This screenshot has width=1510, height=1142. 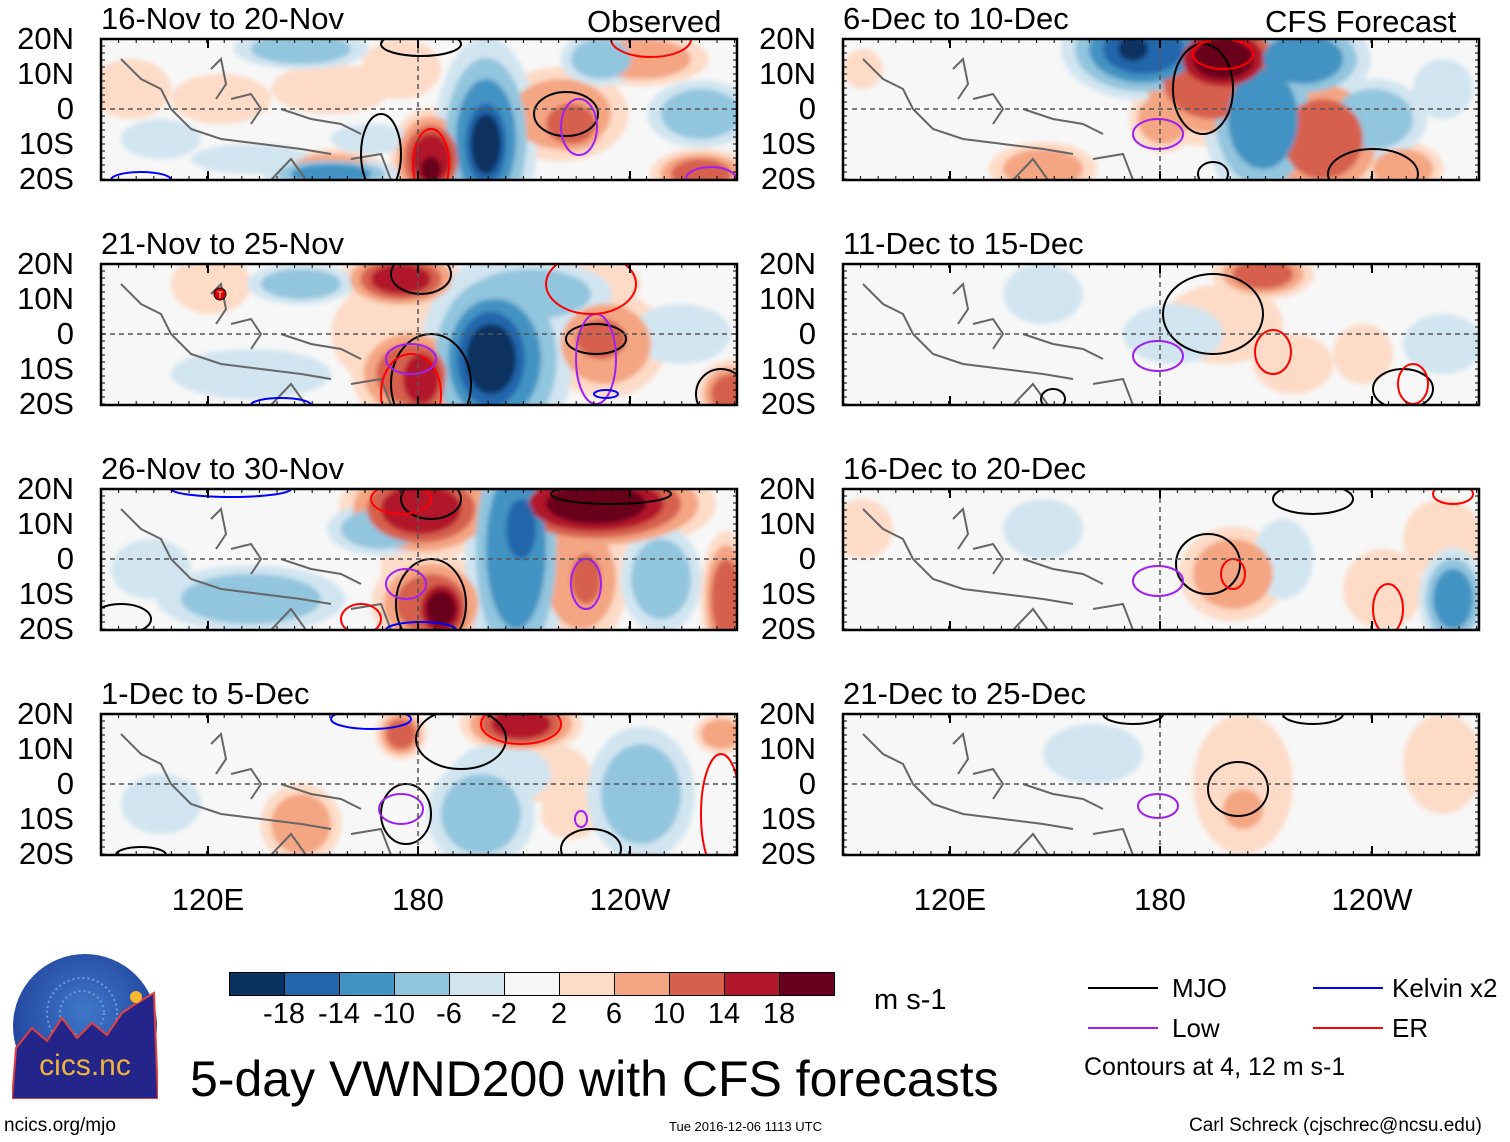 What do you see at coordinates (60, 1125) in the screenshot?
I see `footer-url: ncics.org/mjo` at bounding box center [60, 1125].